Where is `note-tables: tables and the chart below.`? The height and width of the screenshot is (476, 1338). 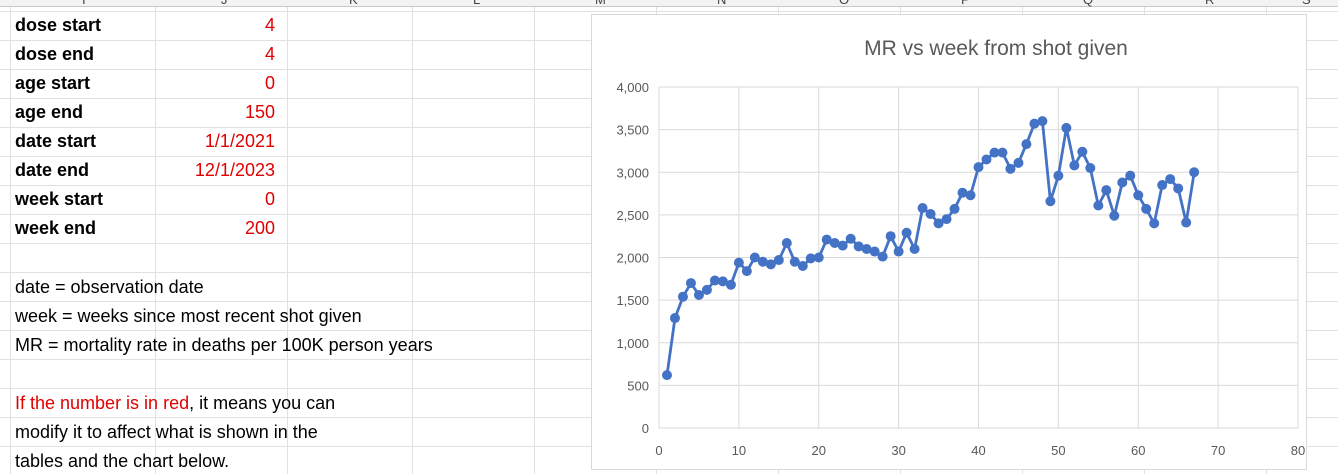
note-tables: tables and the chart below. is located at coordinates (122, 461).